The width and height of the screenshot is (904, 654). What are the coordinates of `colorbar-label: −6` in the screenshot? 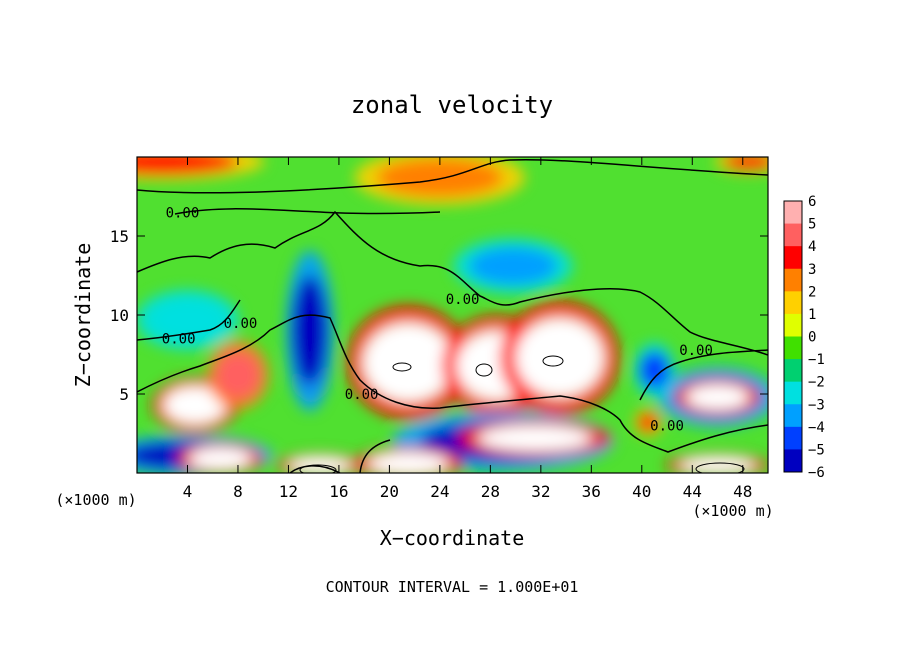 It's located at (816, 473).